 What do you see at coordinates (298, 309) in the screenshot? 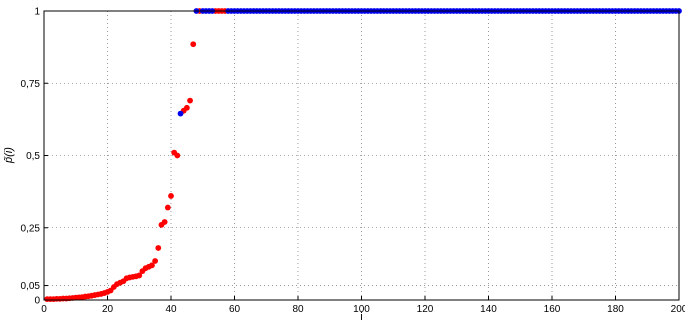
I see `x-tick-label: 80` at bounding box center [298, 309].